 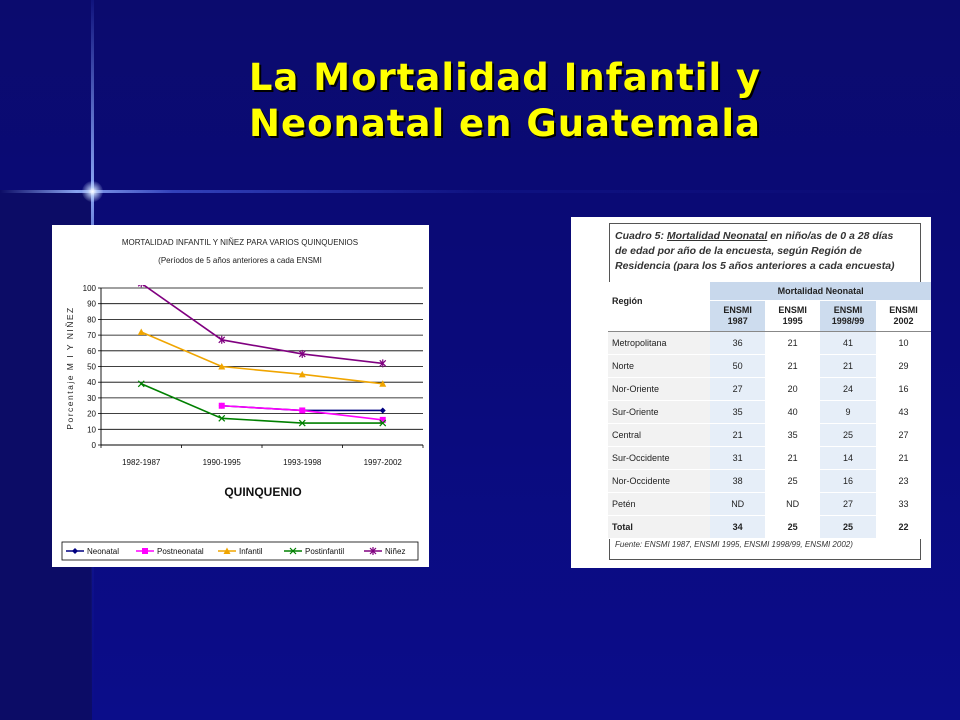 What do you see at coordinates (820, 291) in the screenshot?
I see `group-column-header: Mortalidad Neonatal` at bounding box center [820, 291].